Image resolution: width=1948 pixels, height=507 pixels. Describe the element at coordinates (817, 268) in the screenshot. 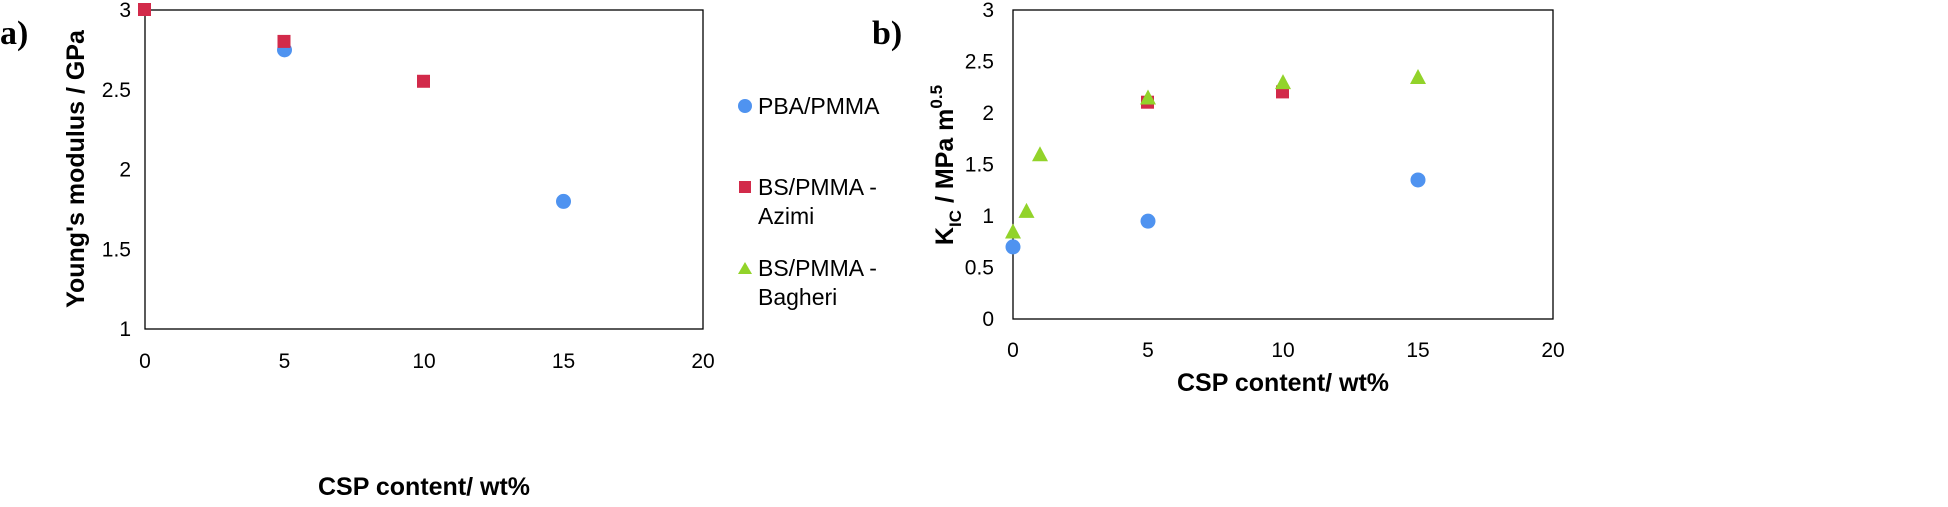

I see `legend-label-bagheri-line1: BS/PMMA -` at that location.